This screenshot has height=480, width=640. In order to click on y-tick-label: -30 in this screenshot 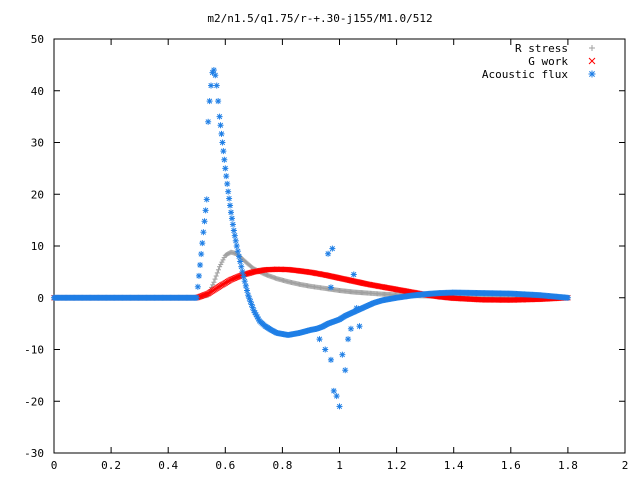, I will do `click(34, 453)`.